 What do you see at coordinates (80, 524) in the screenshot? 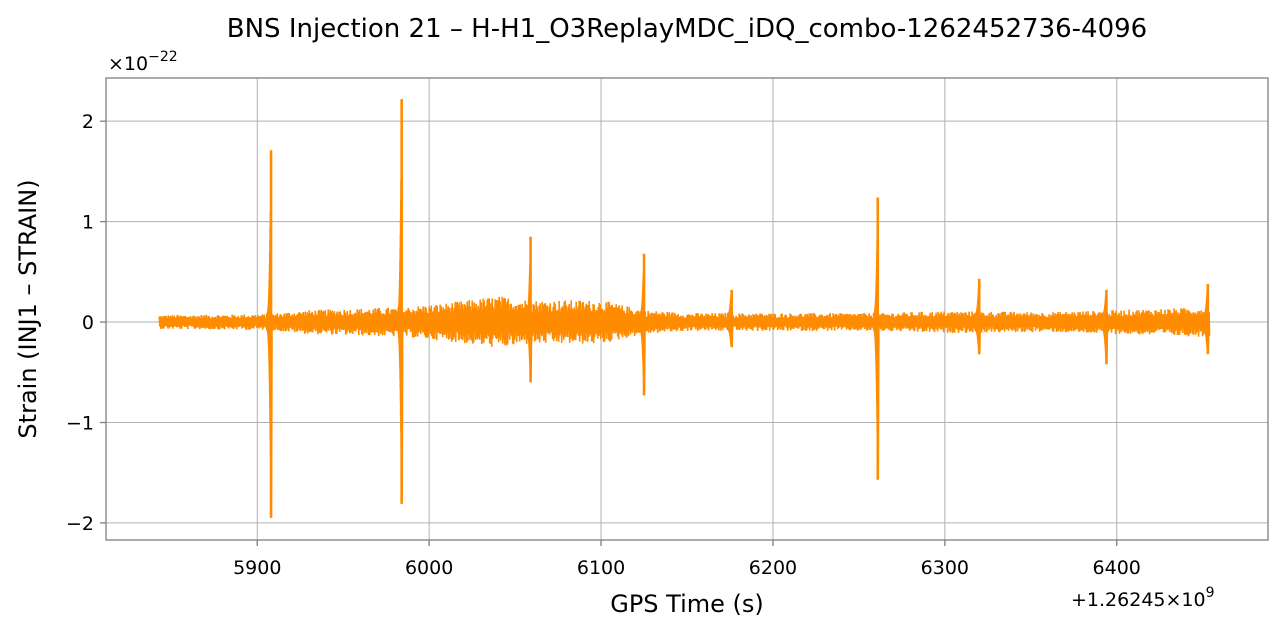
I see `y-tick-label: −2` at bounding box center [80, 524].